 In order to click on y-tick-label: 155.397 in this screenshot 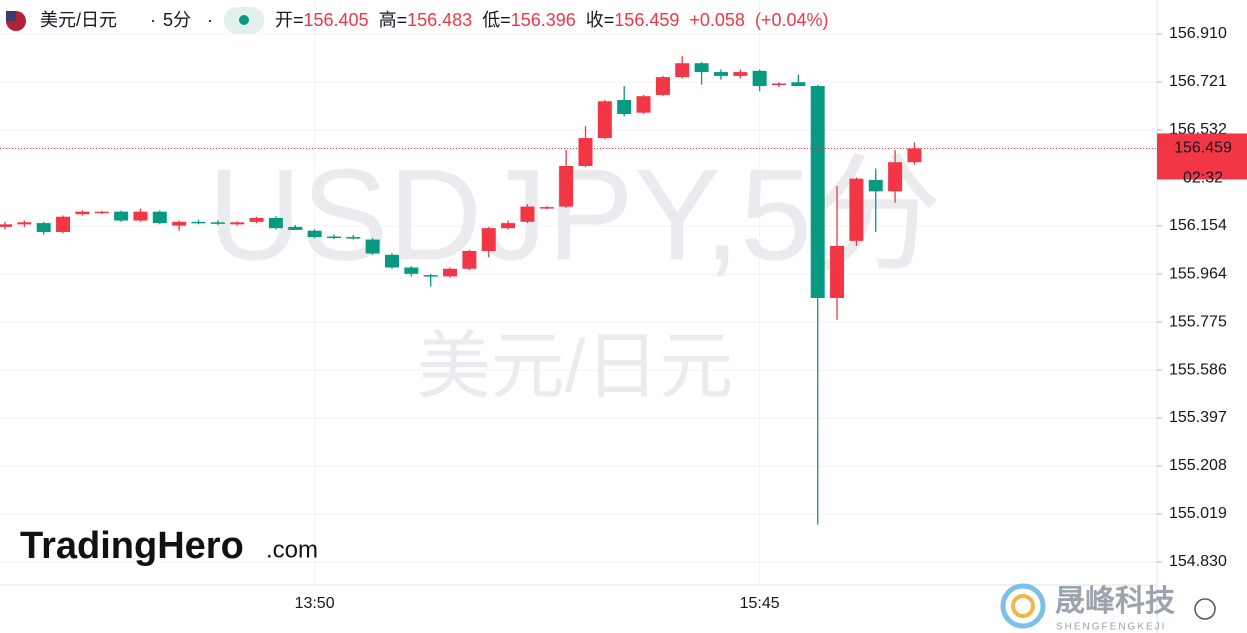, I will do `click(1198, 417)`.